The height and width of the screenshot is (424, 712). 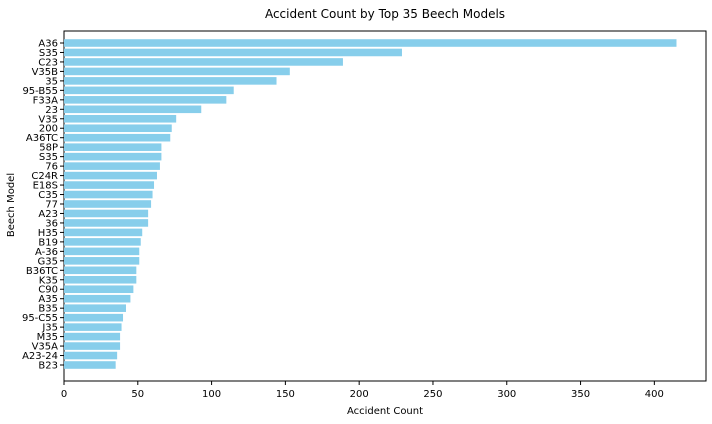 I want to click on y-tick-label: B19, so click(x=48, y=242).